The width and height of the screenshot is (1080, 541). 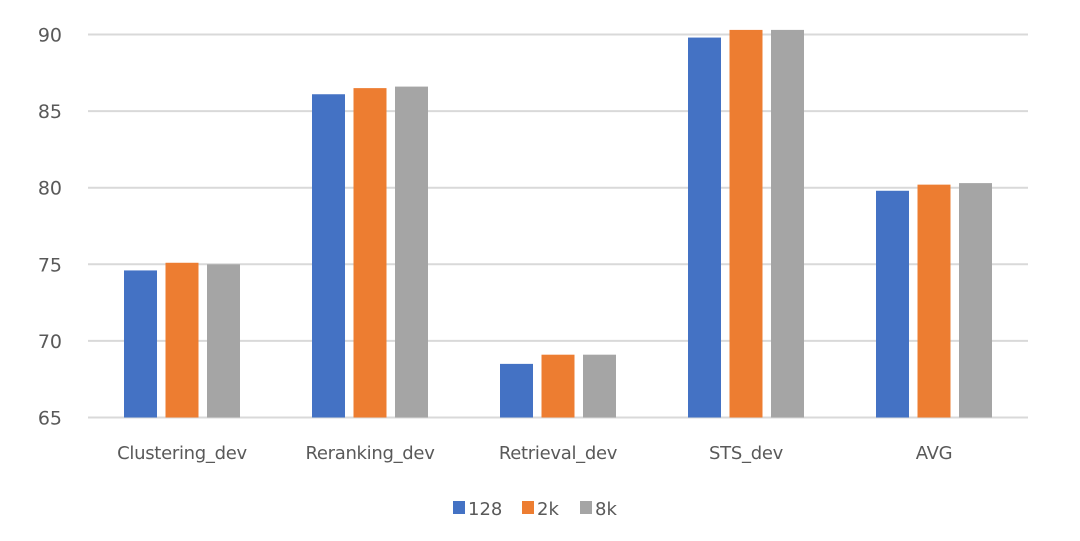 I want to click on x-tick-label: Retrieval_dev, so click(x=558, y=453).